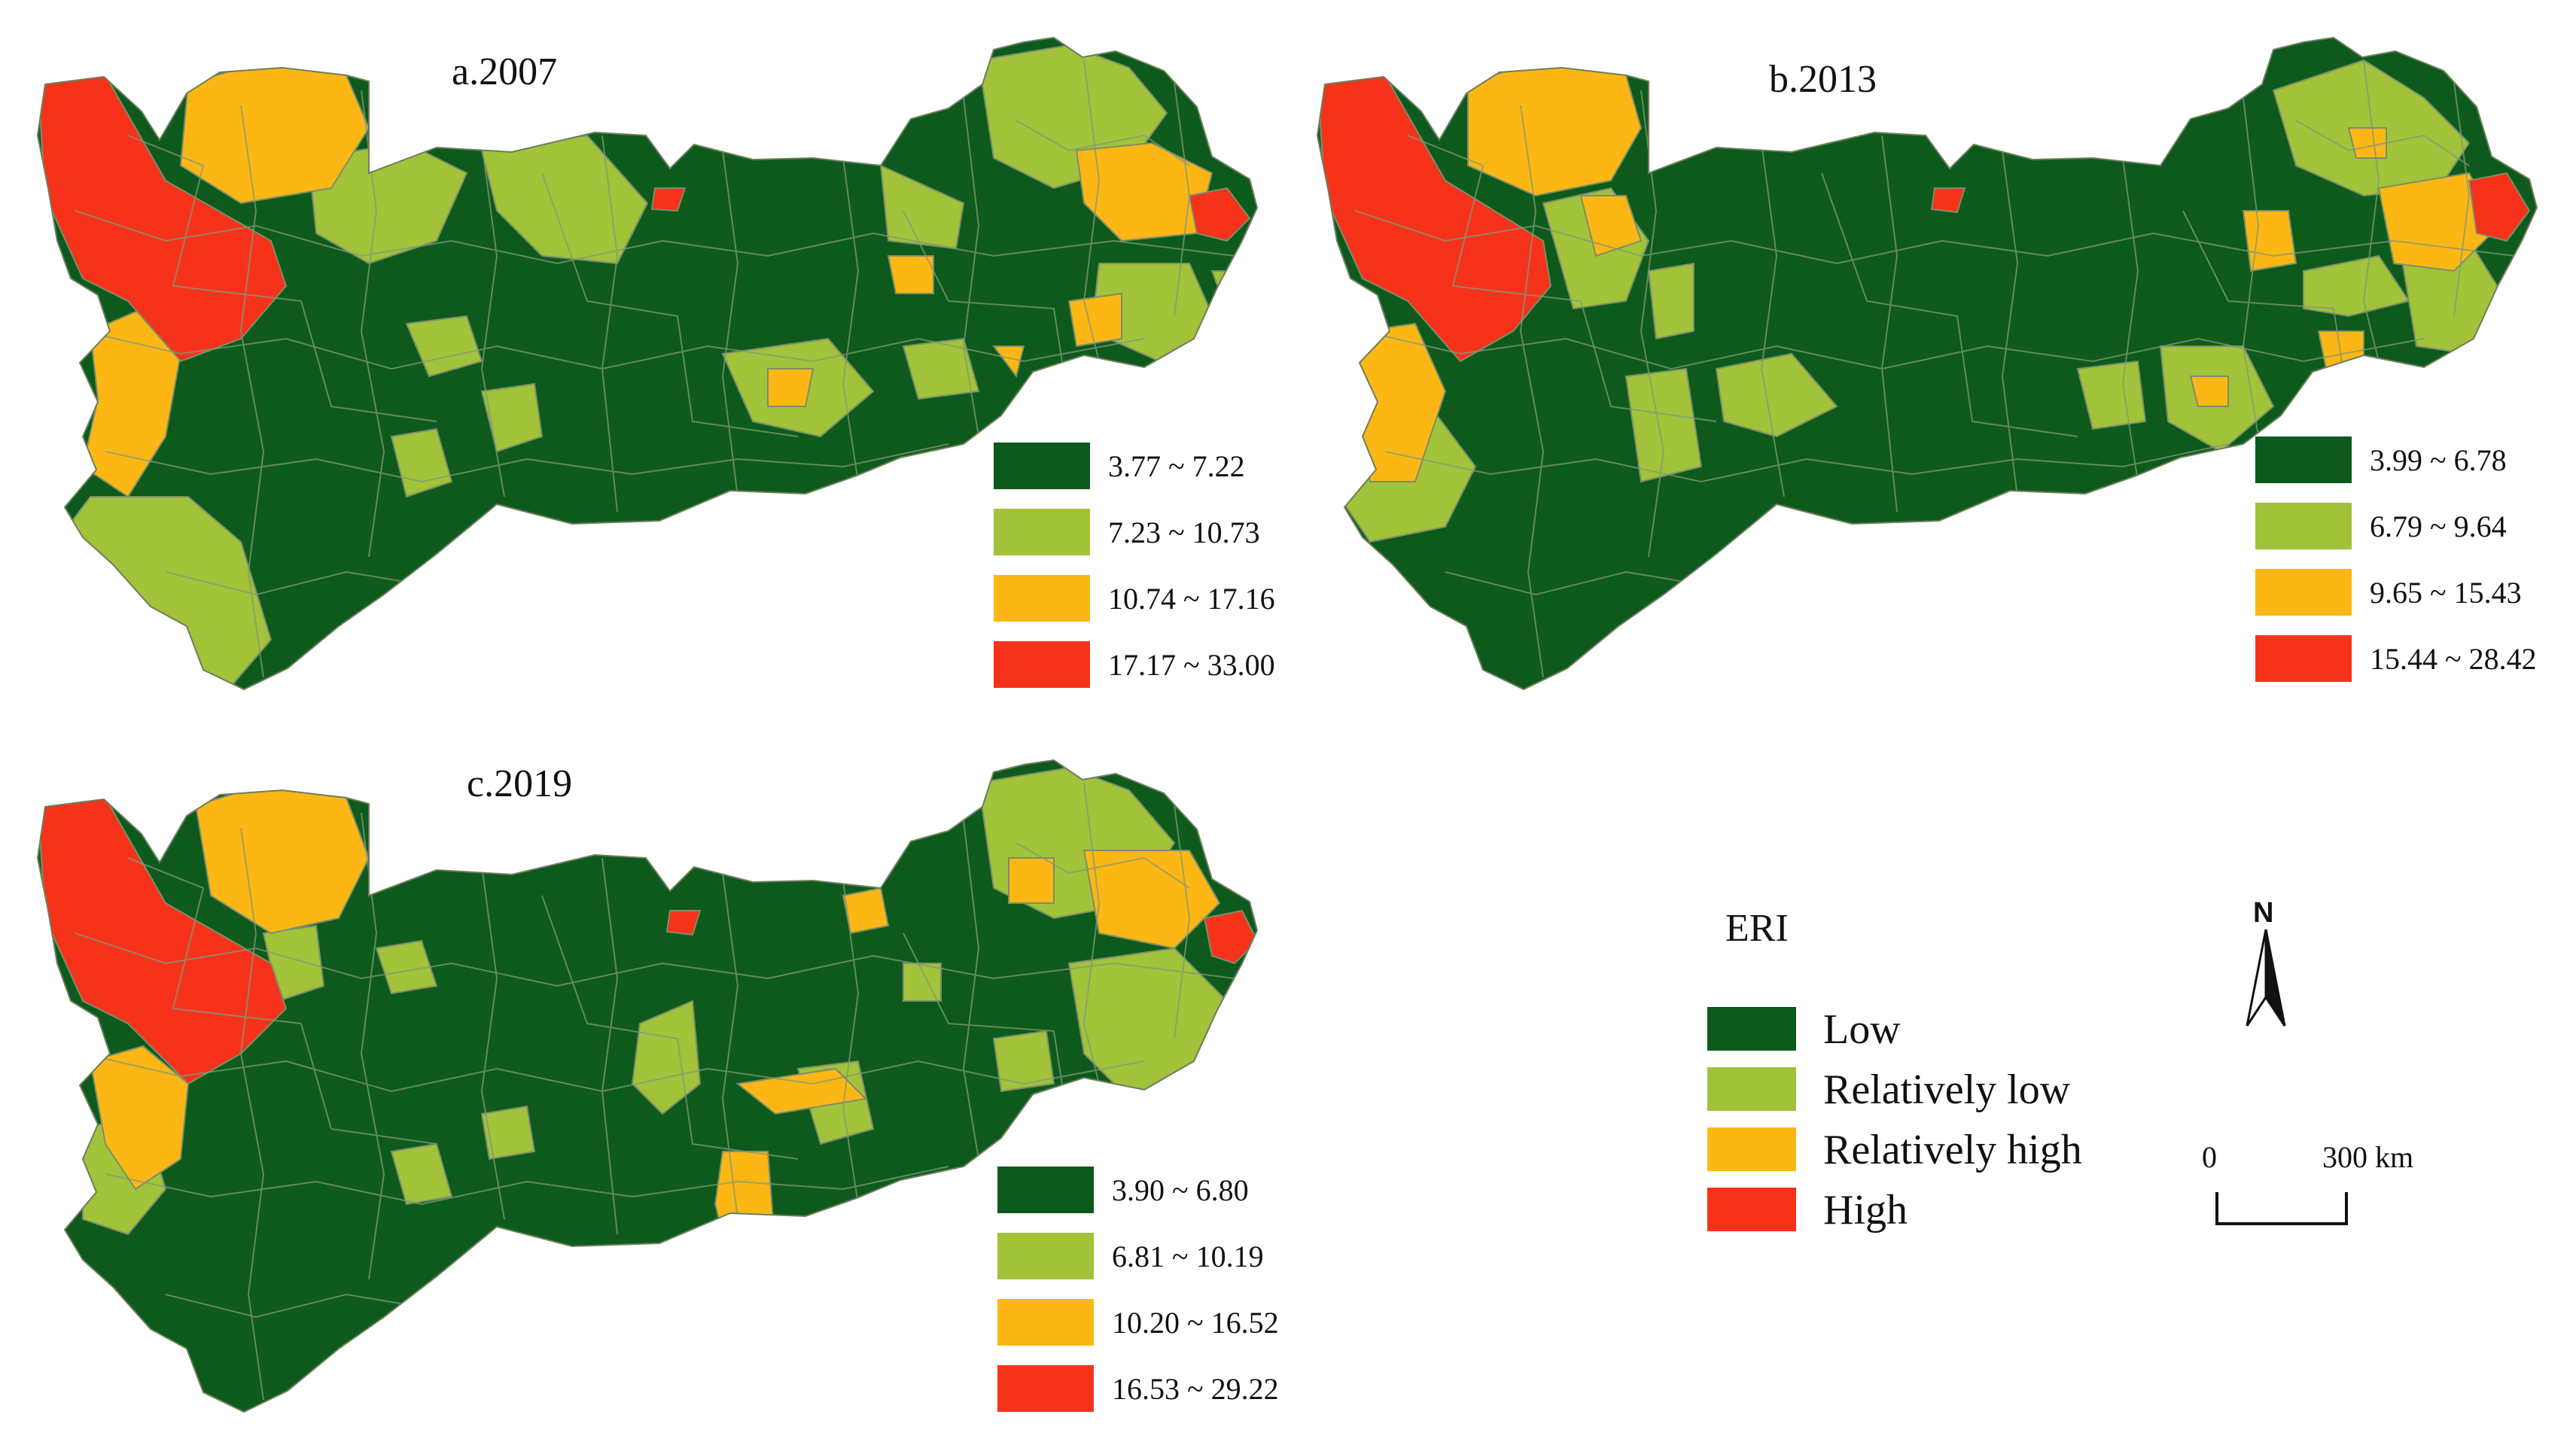 The width and height of the screenshot is (2576, 1448). I want to click on class-range-label: 17.17 ~ 33.00, so click(1192, 665).